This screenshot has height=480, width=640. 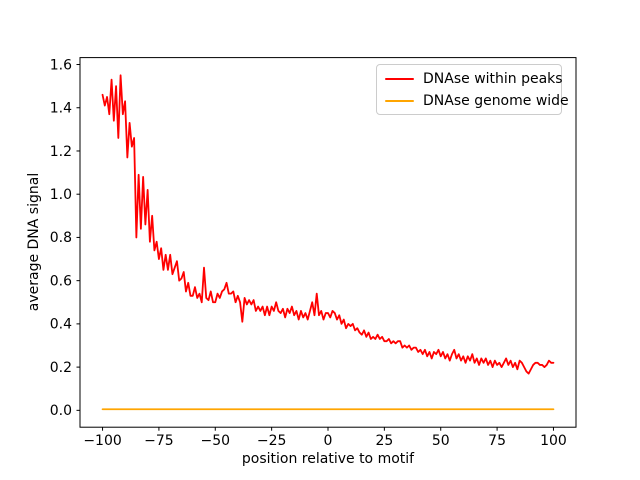 What do you see at coordinates (272, 441) in the screenshot?
I see `x-tick-label: −25` at bounding box center [272, 441].